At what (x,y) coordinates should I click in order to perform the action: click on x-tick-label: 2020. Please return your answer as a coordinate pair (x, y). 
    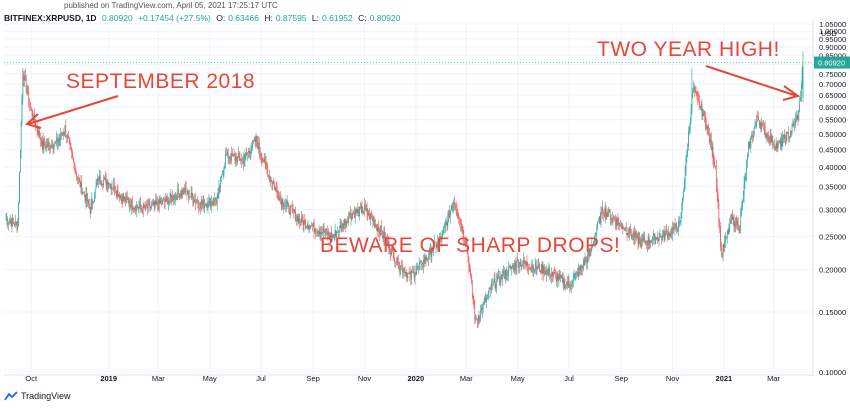
    Looking at the image, I should click on (416, 378).